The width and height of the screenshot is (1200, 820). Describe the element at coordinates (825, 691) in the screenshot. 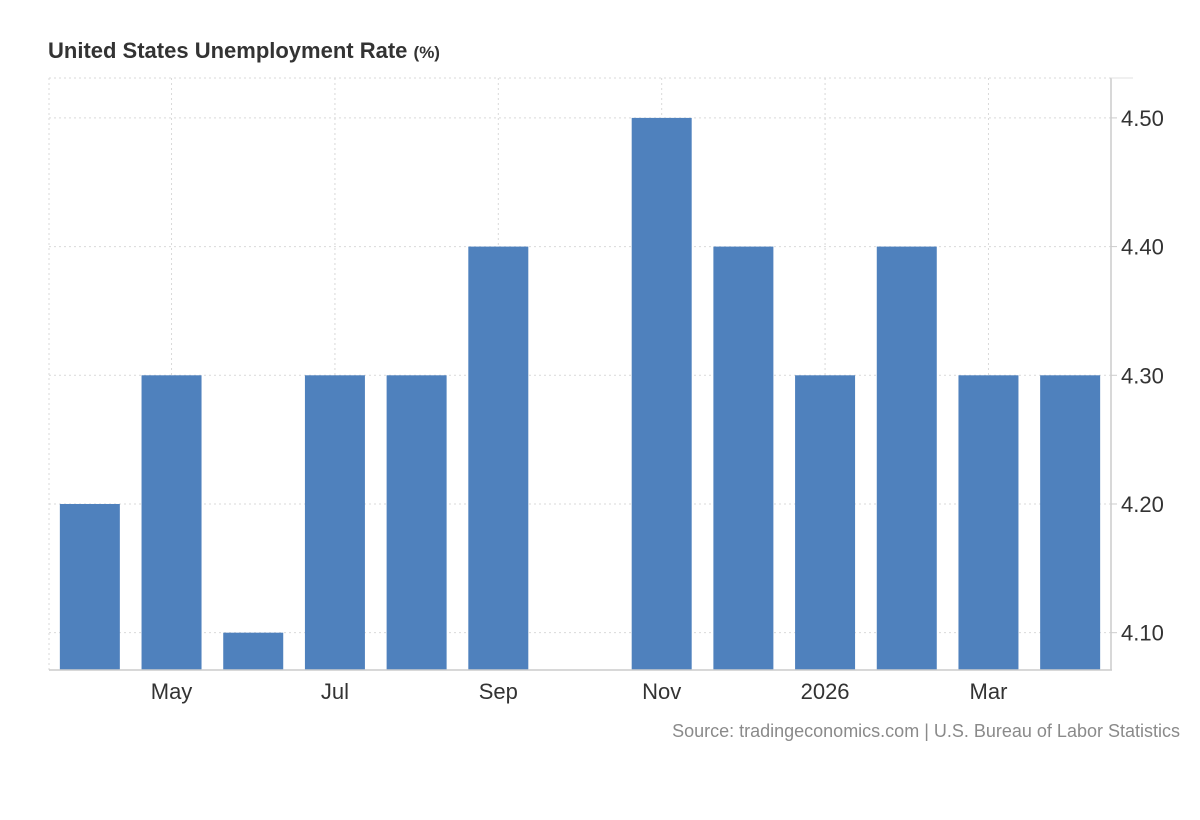

I see `x-tick-label: 2026` at that location.